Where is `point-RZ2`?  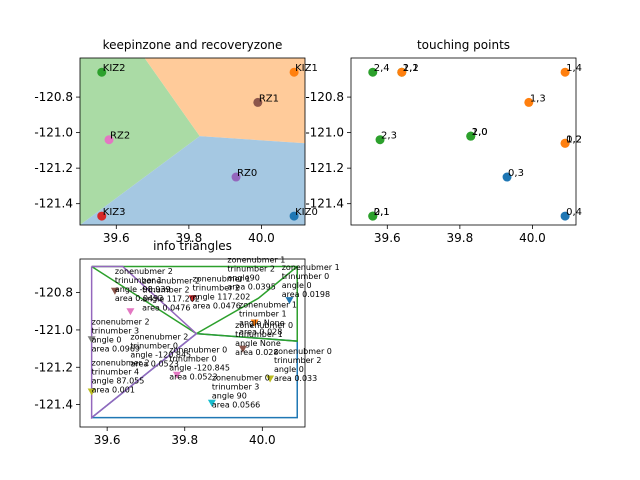
point-RZ2 is located at coordinates (109, 140).